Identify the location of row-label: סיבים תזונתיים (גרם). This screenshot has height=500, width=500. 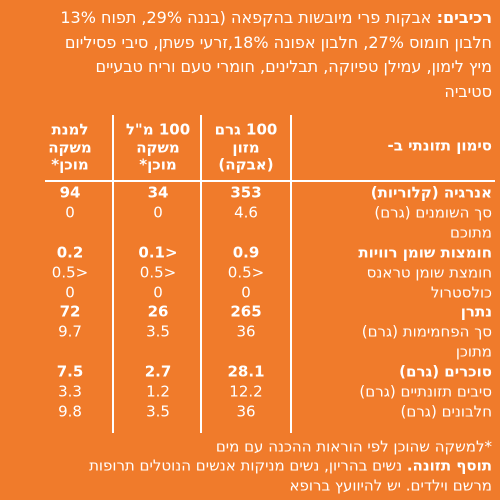
(425, 391).